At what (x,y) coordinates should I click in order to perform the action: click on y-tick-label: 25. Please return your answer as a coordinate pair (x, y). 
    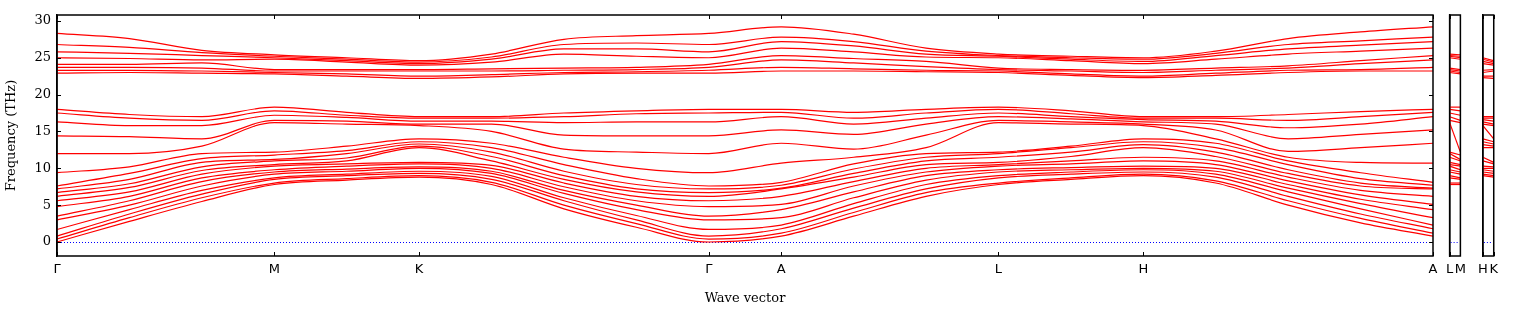
    Looking at the image, I should click on (42, 57).